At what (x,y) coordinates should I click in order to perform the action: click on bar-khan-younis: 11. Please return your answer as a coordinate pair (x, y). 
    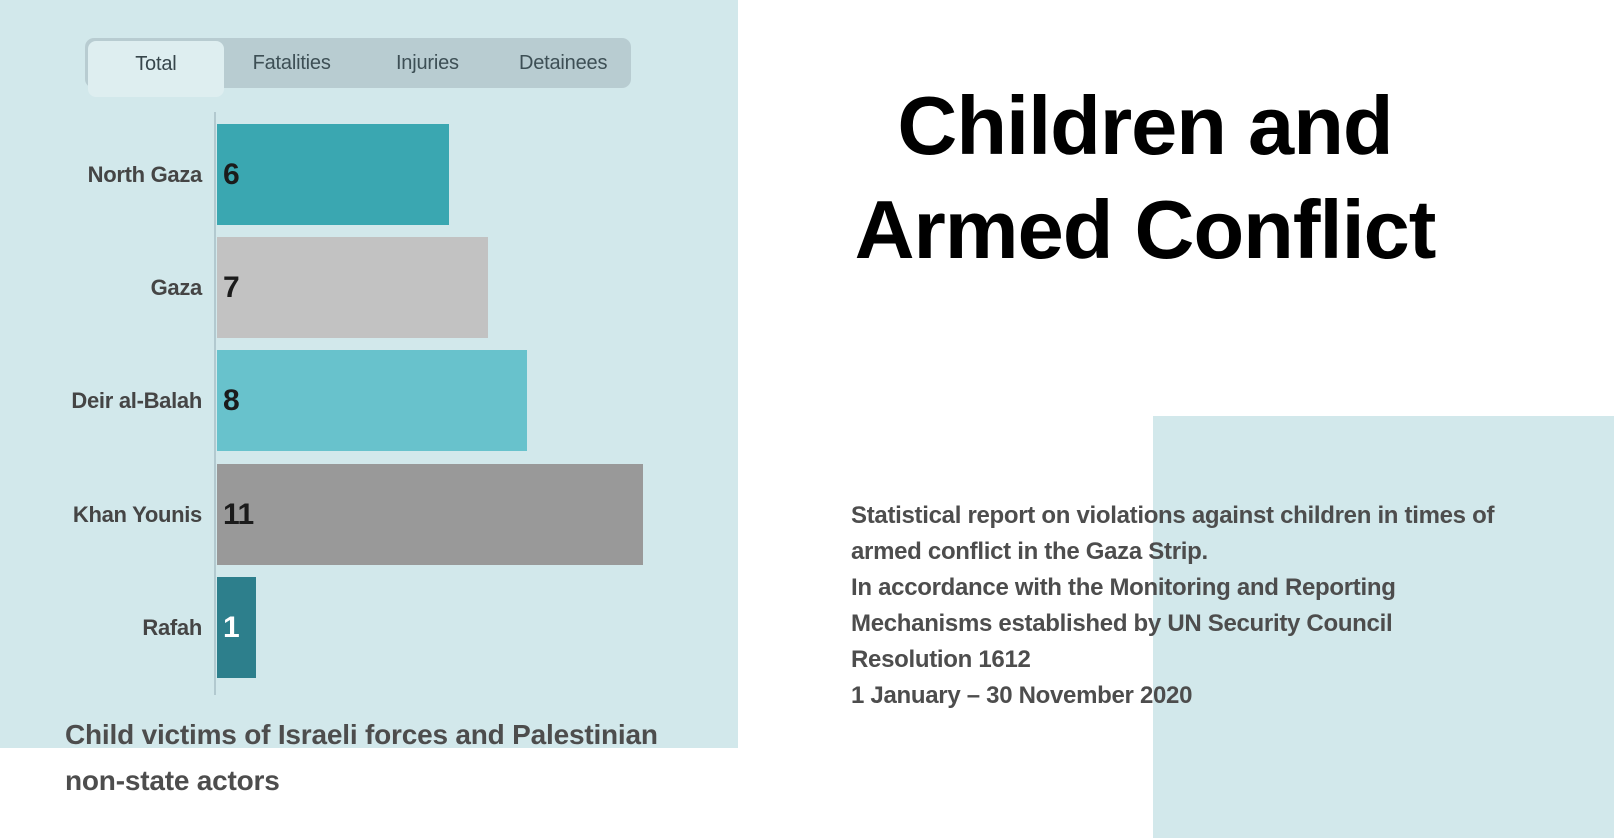
    Looking at the image, I should click on (430, 514).